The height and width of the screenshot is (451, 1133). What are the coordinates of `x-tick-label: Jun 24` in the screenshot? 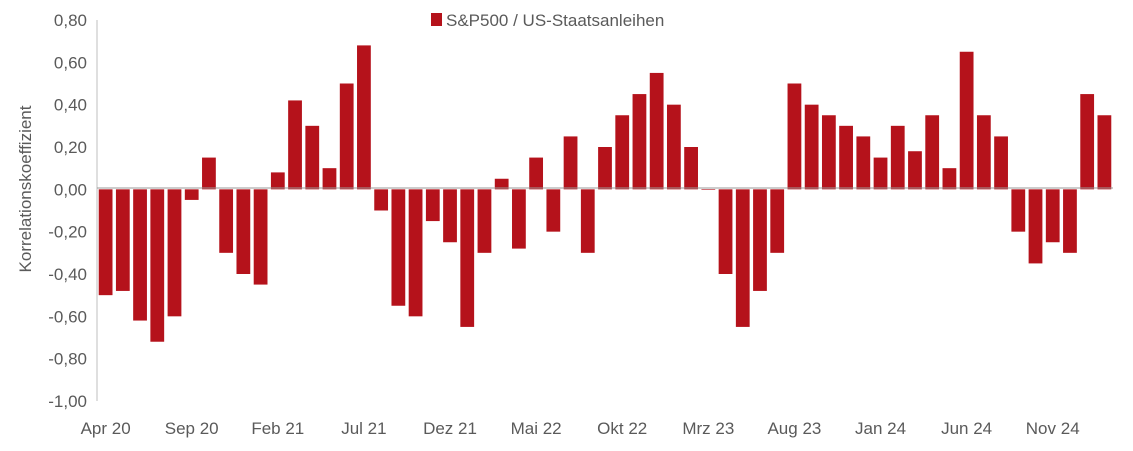 It's located at (966, 428).